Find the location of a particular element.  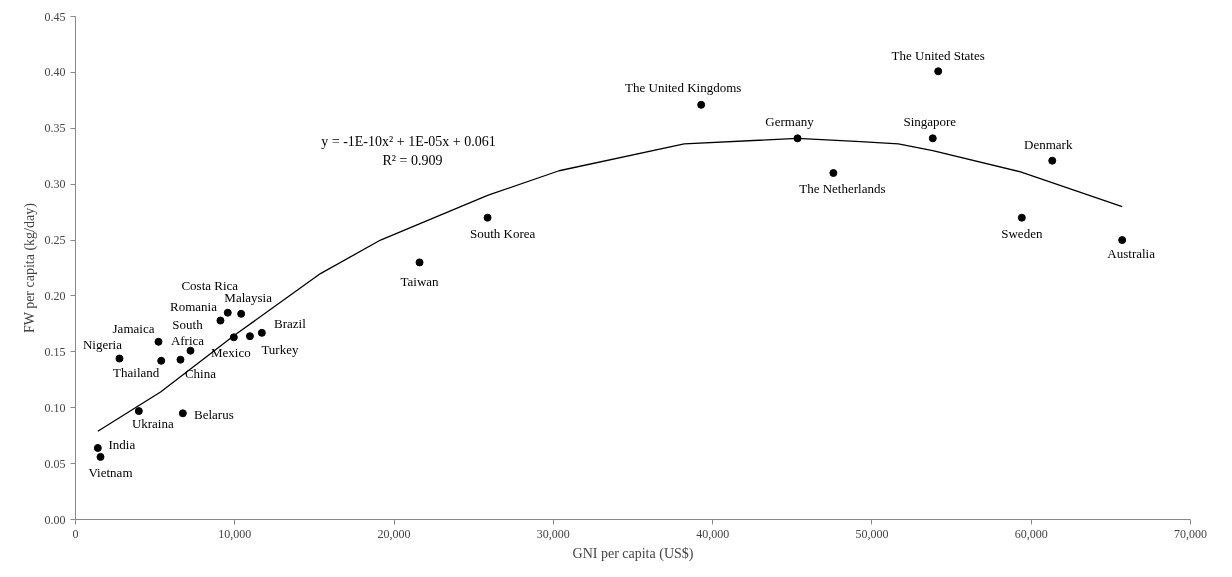

x-tick-label: 70,000 is located at coordinates (1190, 533).